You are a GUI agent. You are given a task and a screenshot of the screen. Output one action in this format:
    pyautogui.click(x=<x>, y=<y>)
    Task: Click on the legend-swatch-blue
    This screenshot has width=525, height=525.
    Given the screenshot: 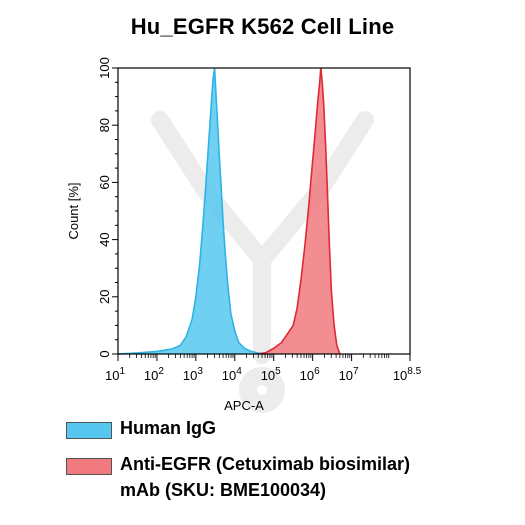 What is the action you would take?
    pyautogui.click(x=89, y=430)
    